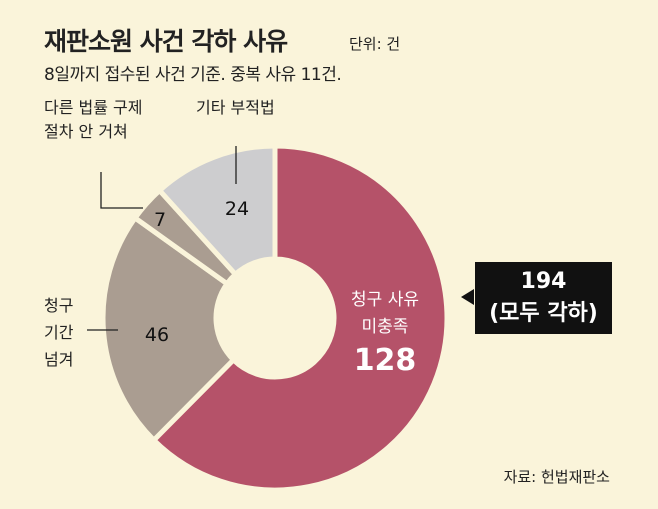  Describe the element at coordinates (193, 75) in the screenshot. I see `chart-subtitle: 8일까지 접수된 사건 기준. 중복 사유 11건.` at that location.